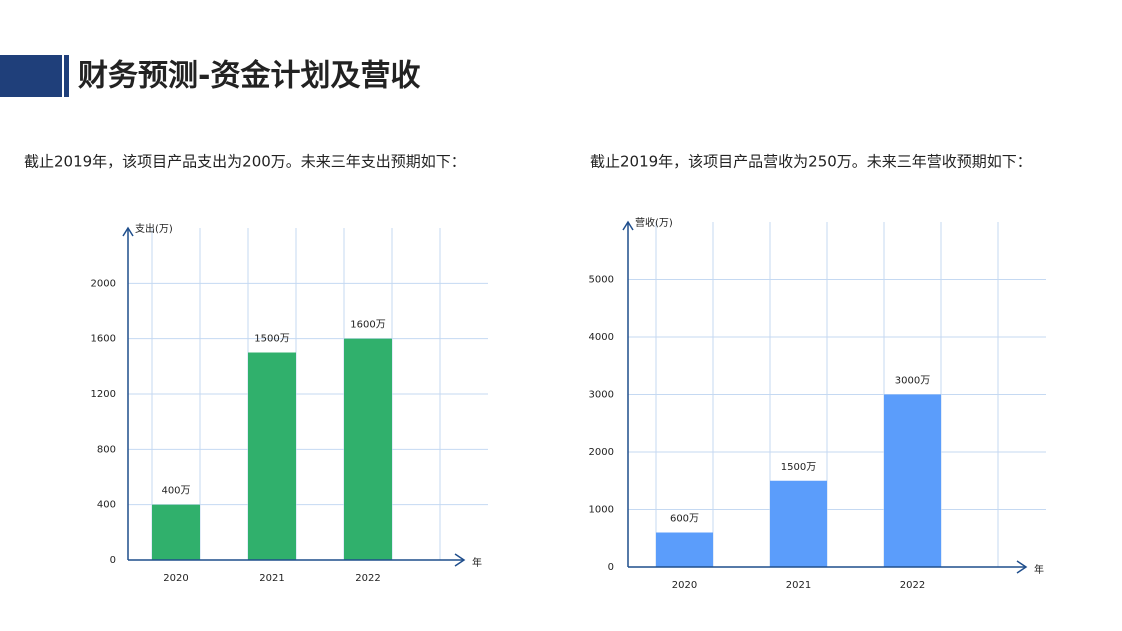 The width and height of the screenshot is (1122, 631). What do you see at coordinates (654, 222) in the screenshot?
I see `y-axis-label: 营收(万)` at bounding box center [654, 222].